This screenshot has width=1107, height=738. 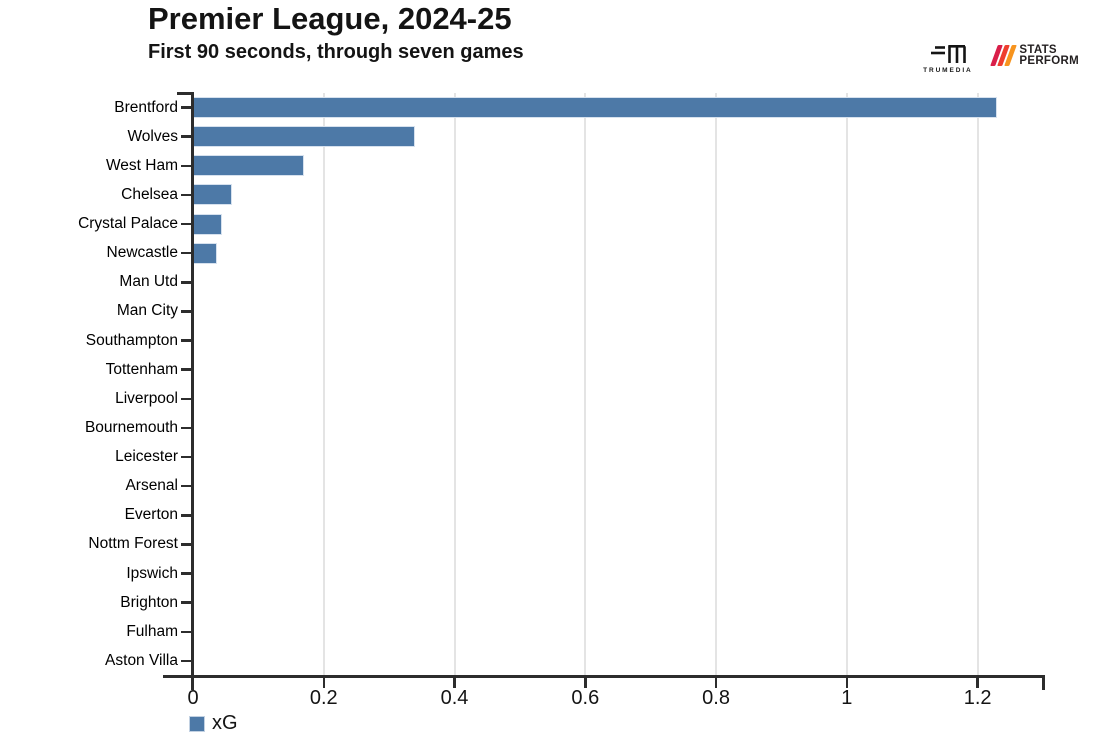 What do you see at coordinates (141, 165) in the screenshot?
I see `y-axis-label-west-ham: West Ham` at bounding box center [141, 165].